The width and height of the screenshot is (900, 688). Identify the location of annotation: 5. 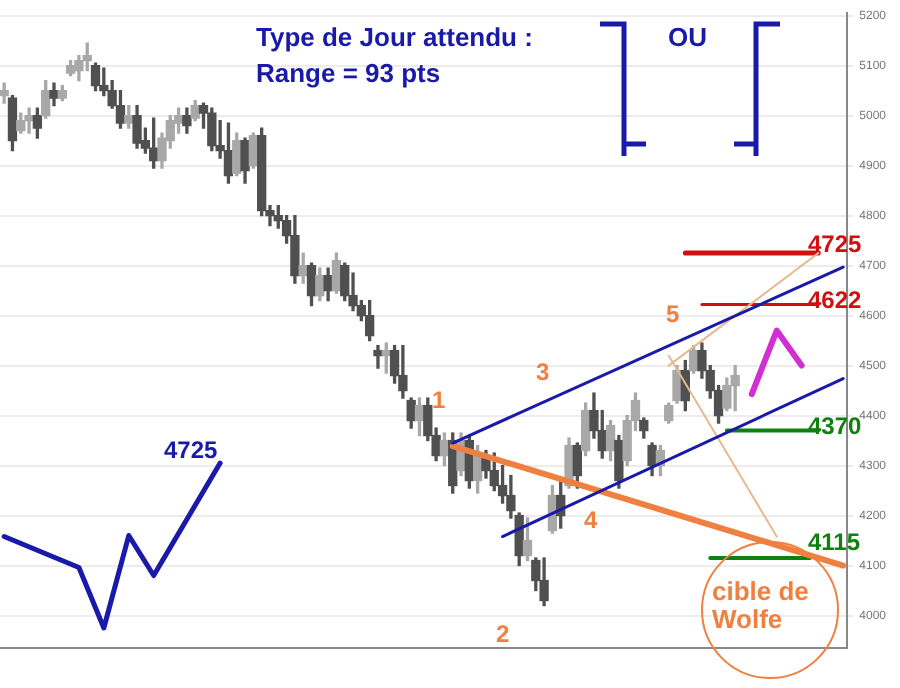
(673, 314).